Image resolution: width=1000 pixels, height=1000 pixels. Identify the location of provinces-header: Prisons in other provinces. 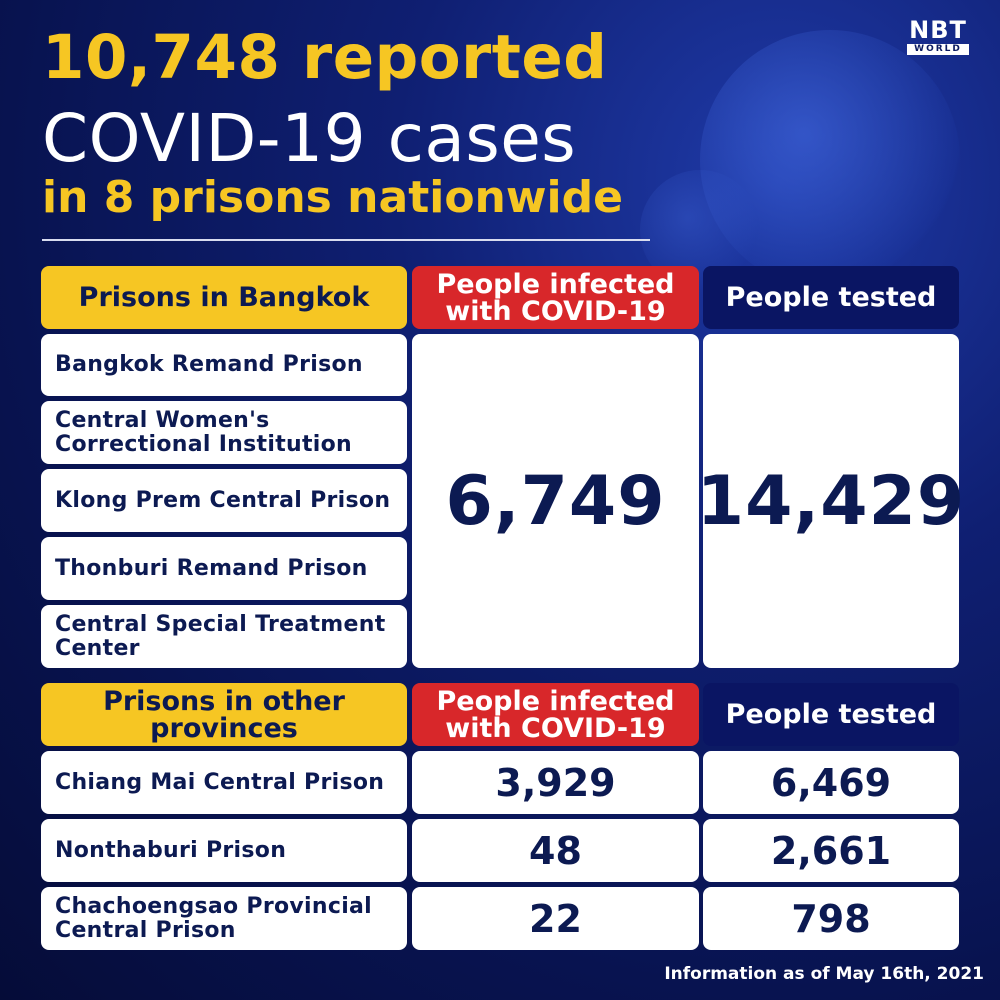
(224, 714).